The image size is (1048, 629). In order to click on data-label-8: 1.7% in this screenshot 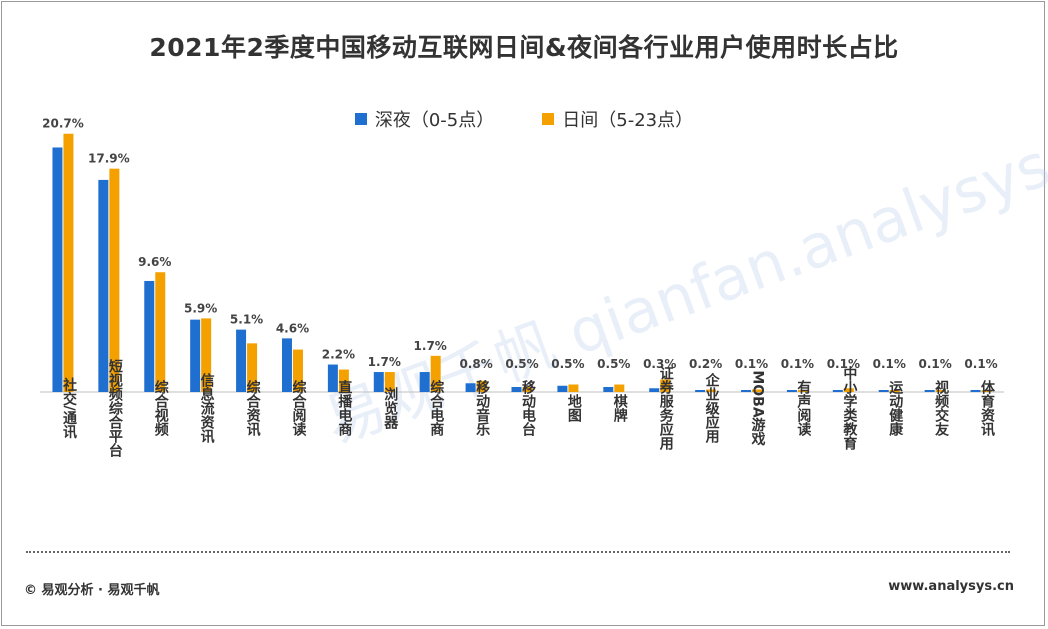, I will do `click(430, 346)`.